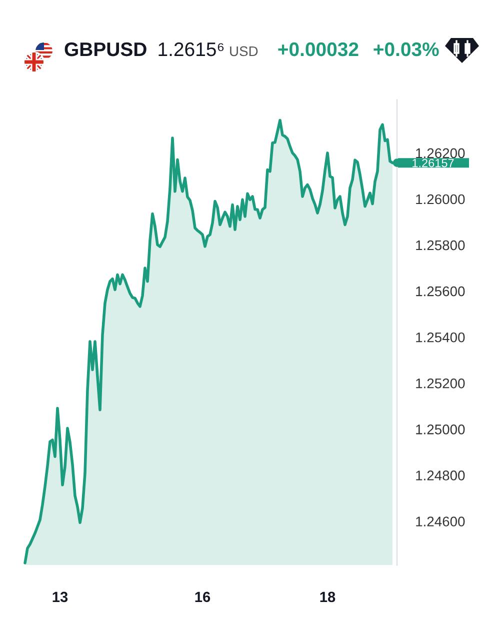  Describe the element at coordinates (440, 521) in the screenshot. I see `y-tick-label: 1.24600` at that location.